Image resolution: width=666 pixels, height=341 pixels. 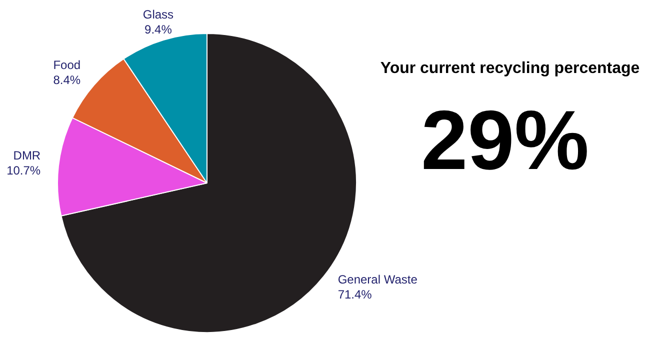 I want to click on slice-label: Glass, so click(x=158, y=15).